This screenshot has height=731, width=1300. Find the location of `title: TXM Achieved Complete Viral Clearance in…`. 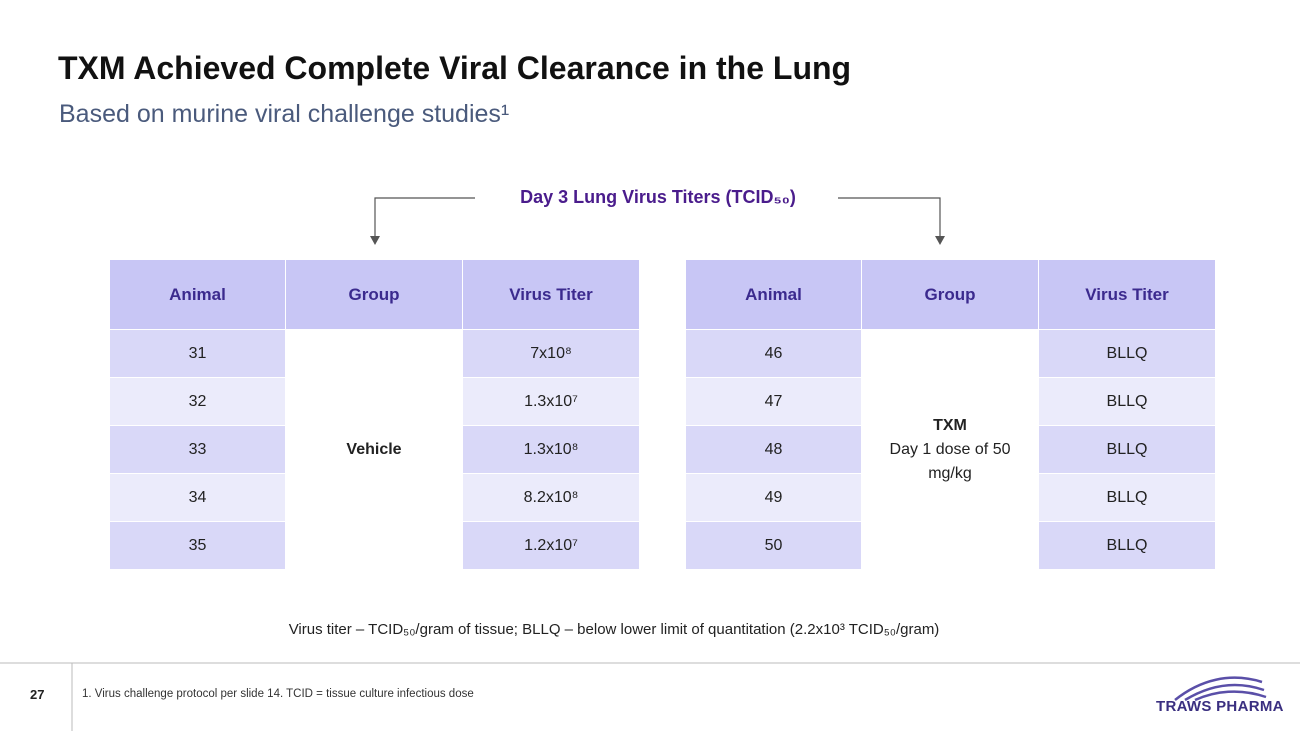

title: TXM Achieved Complete Viral Clearance in… is located at coordinates (455, 68).